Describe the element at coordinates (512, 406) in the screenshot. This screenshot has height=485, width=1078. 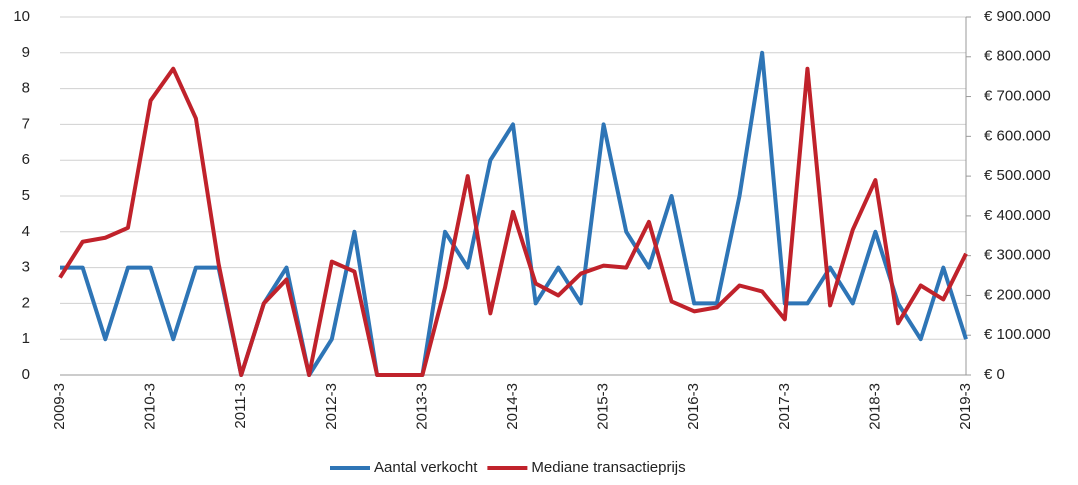
I see `x-tick-label: 2014-3` at that location.